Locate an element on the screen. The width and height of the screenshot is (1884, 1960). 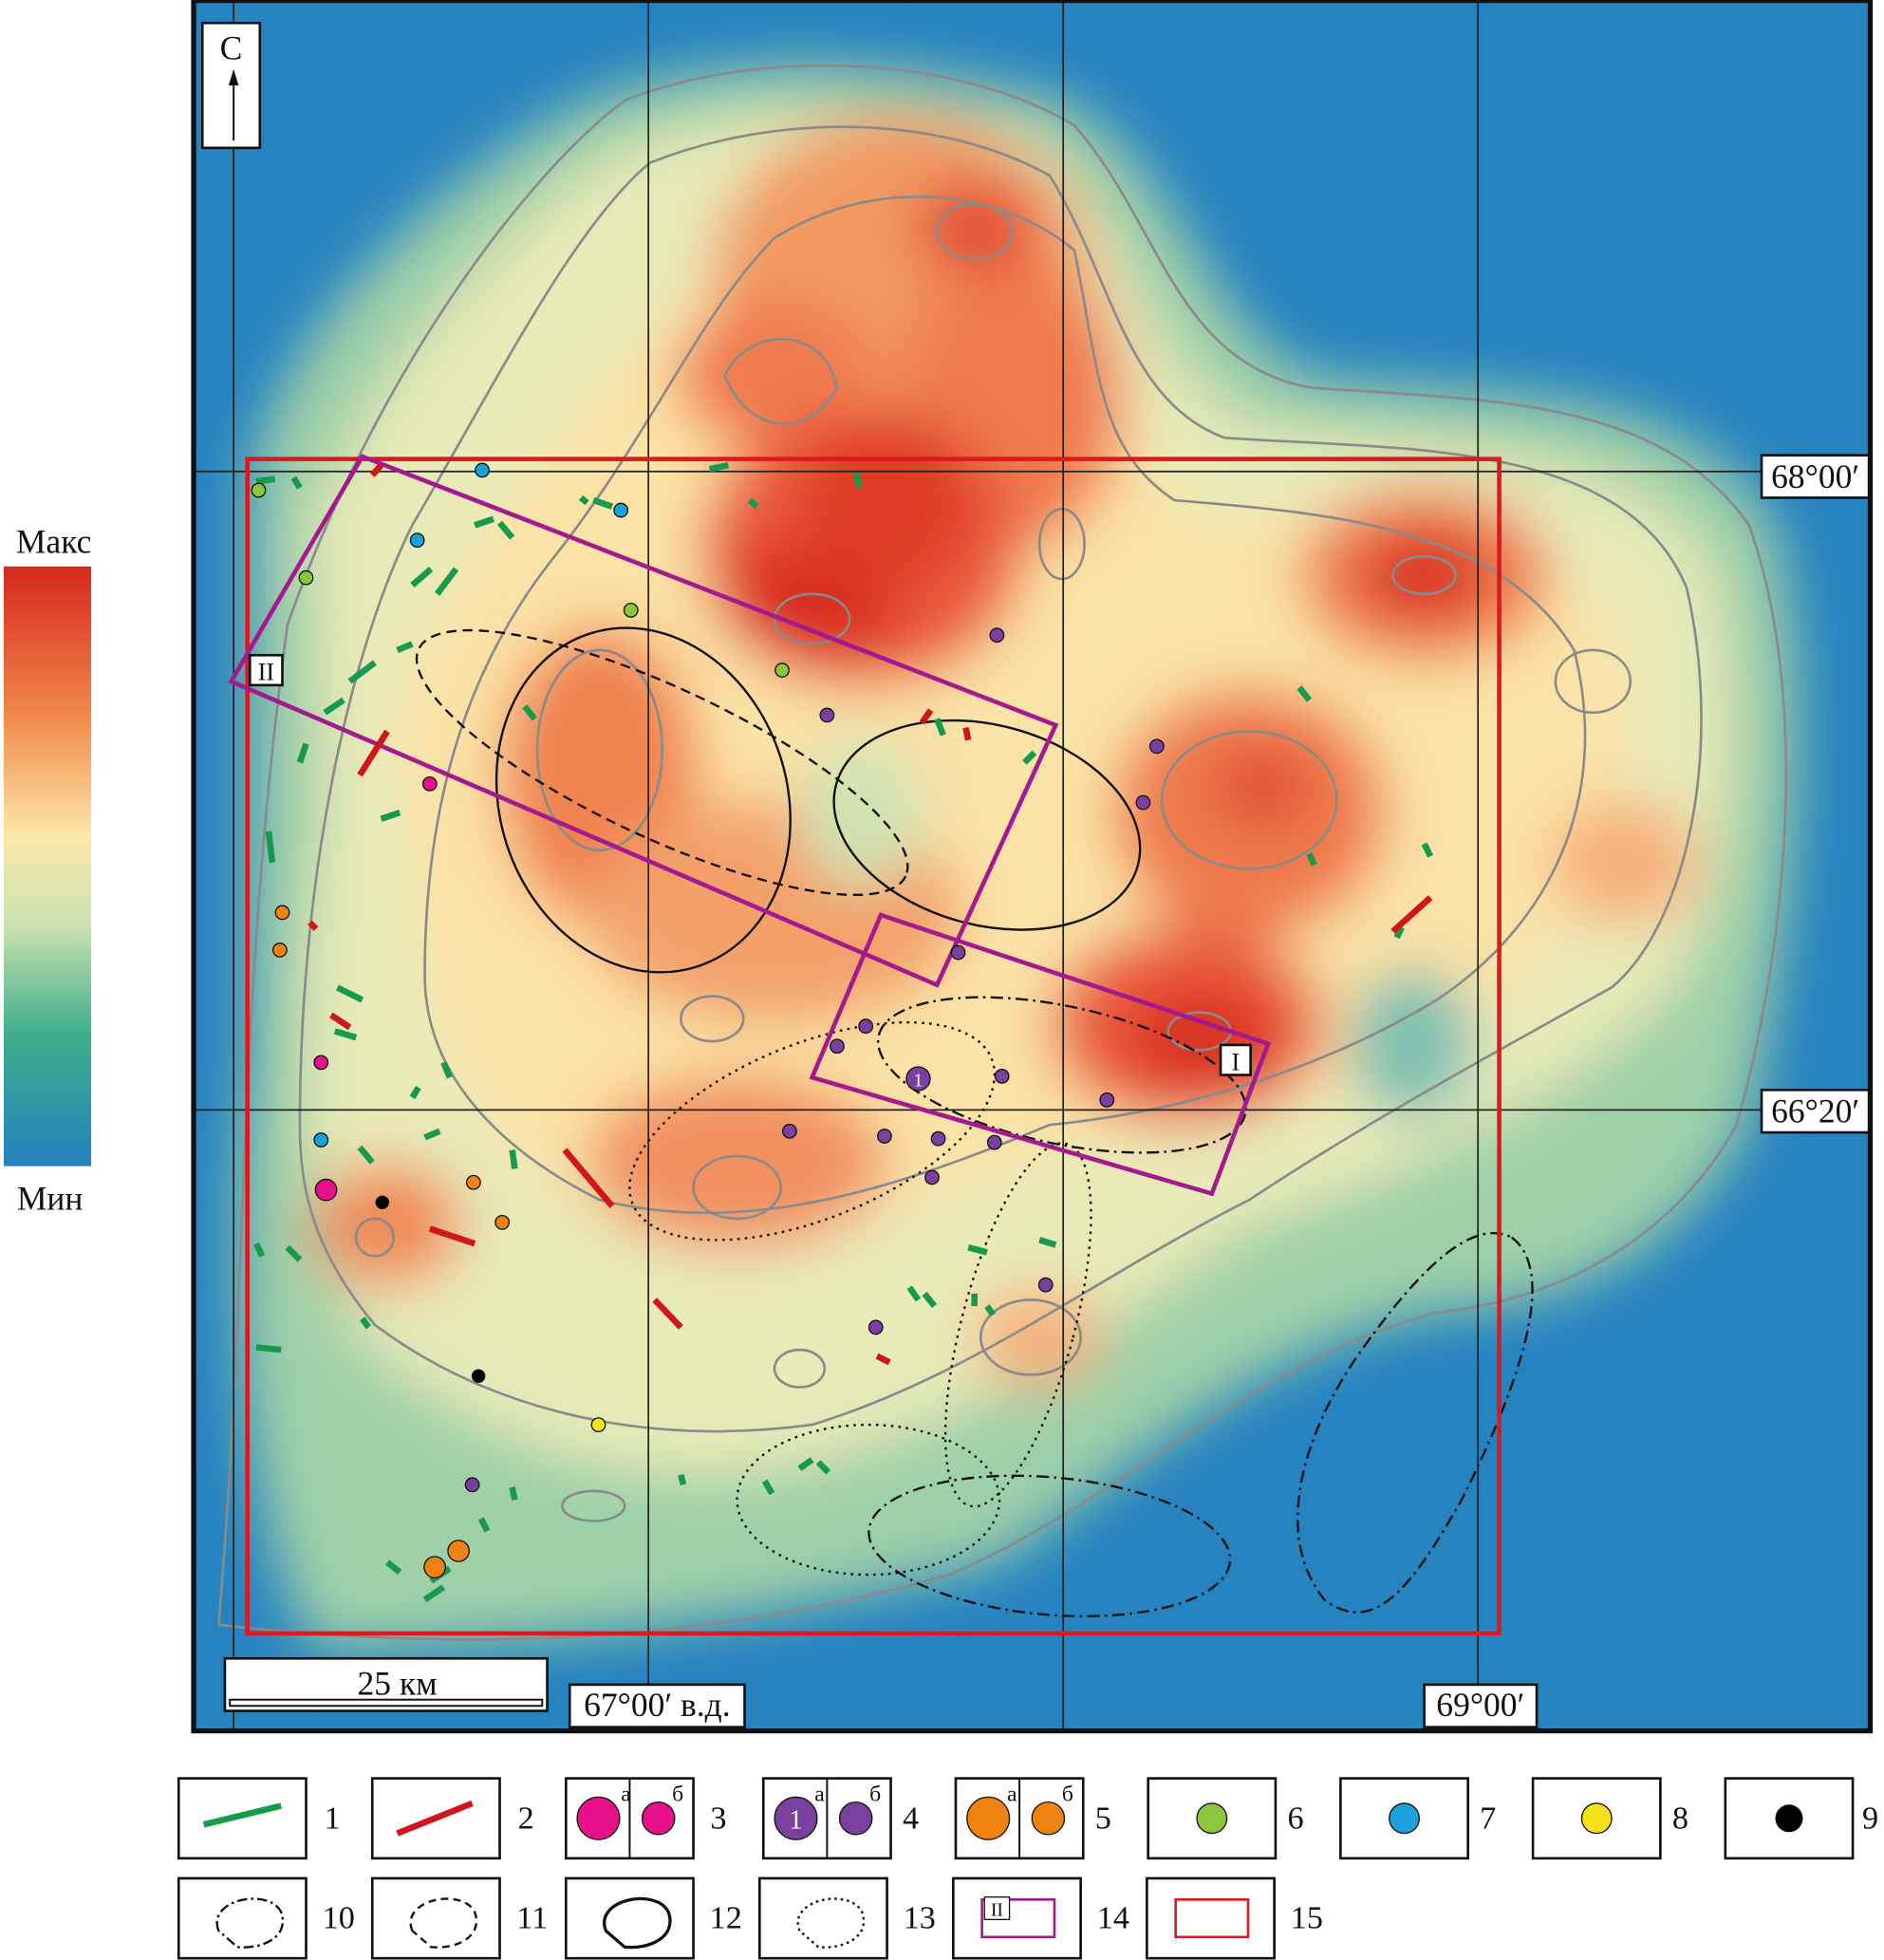
profile-label: I is located at coordinates (1235, 1062).